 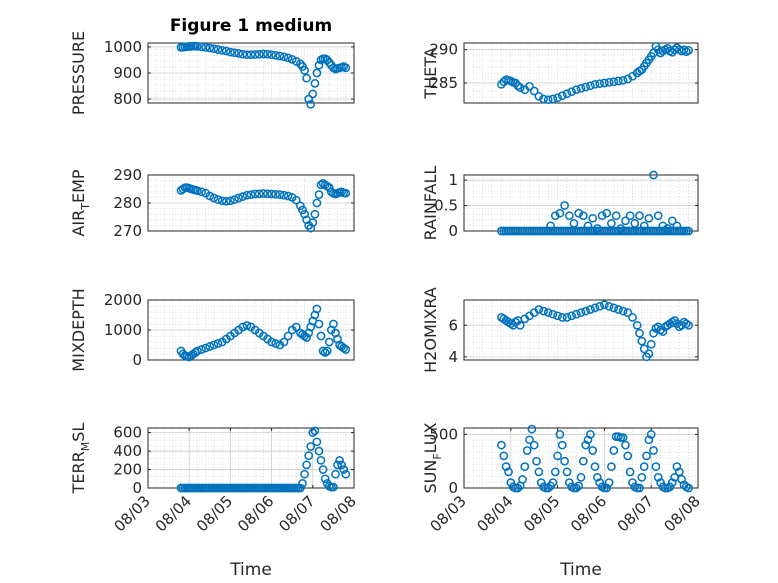 What do you see at coordinates (85, 207) in the screenshot?
I see `y-axis-label-subscript: T` at bounding box center [85, 207].